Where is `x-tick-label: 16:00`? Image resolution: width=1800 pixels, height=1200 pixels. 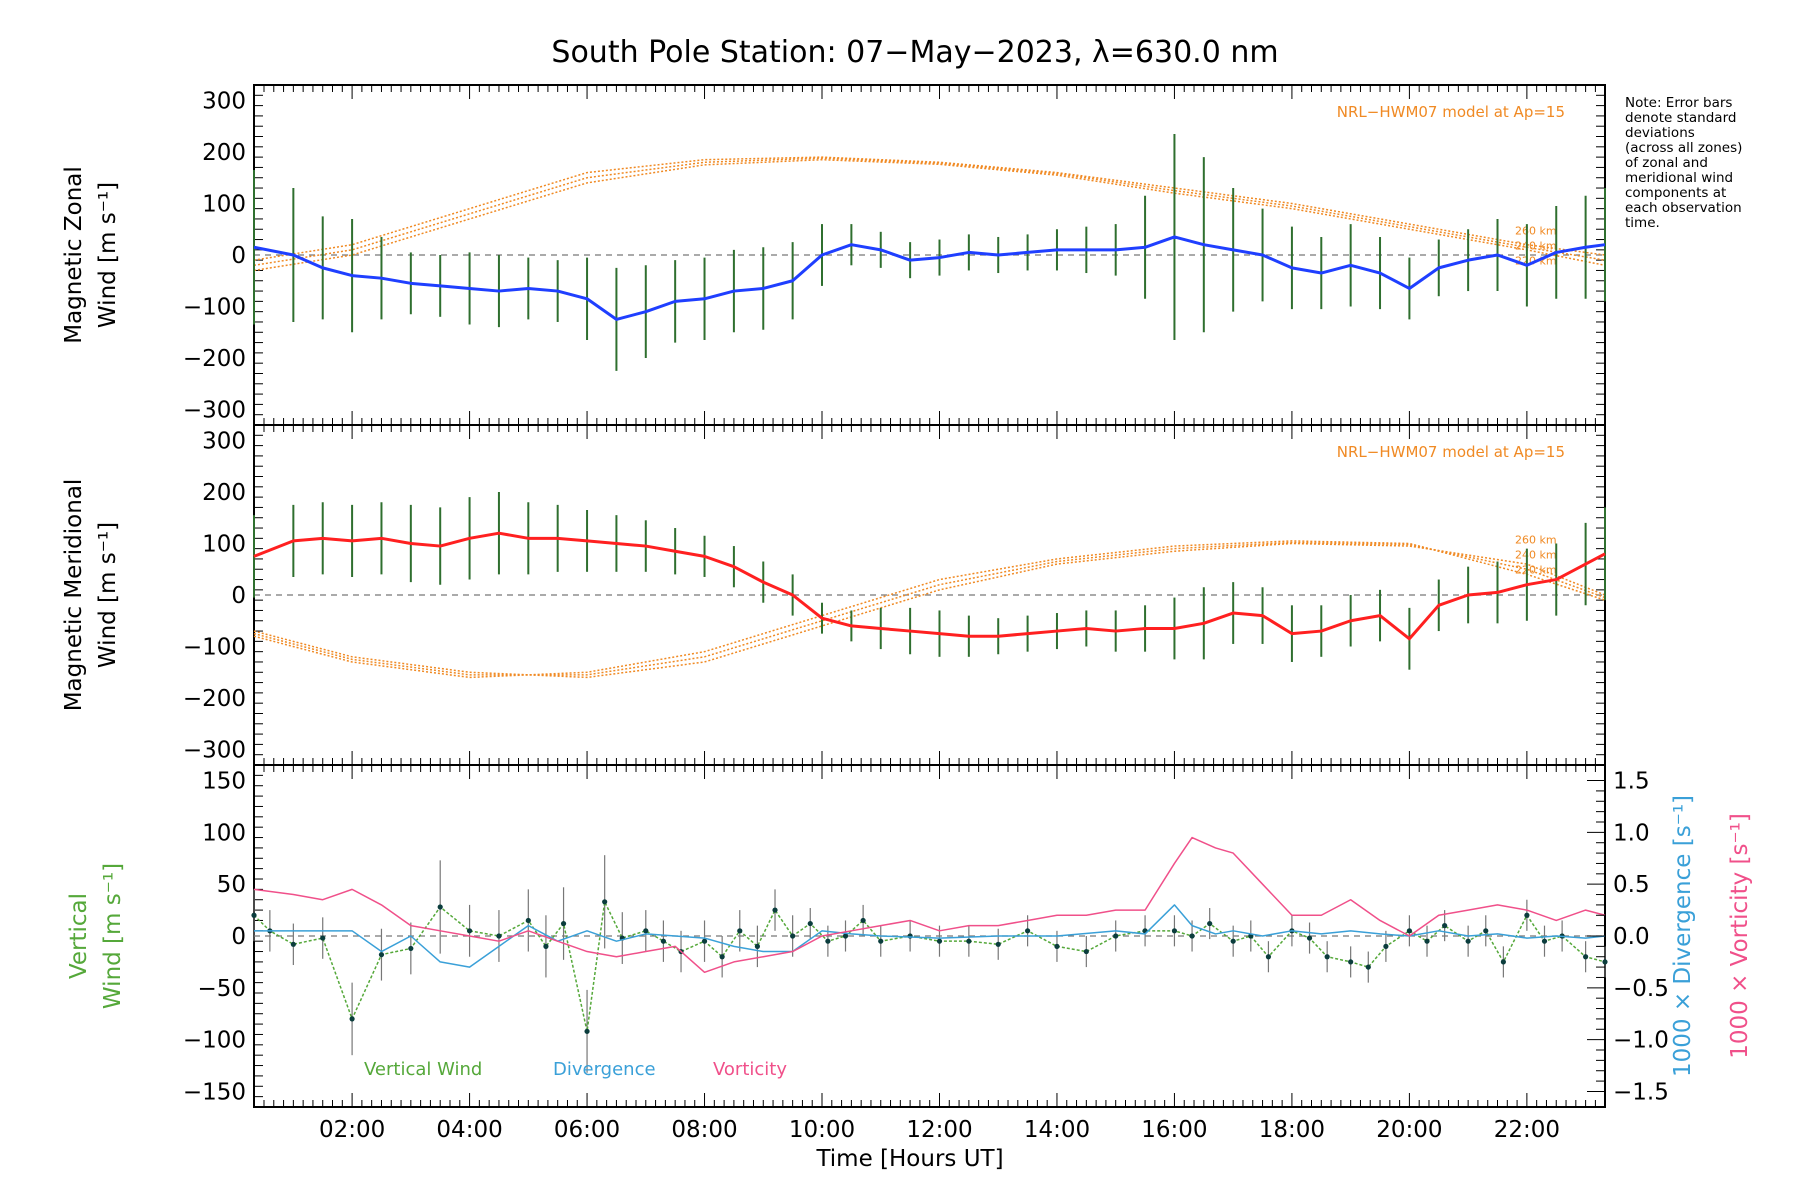 x-tick-label: 16:00 is located at coordinates (1174, 1130).